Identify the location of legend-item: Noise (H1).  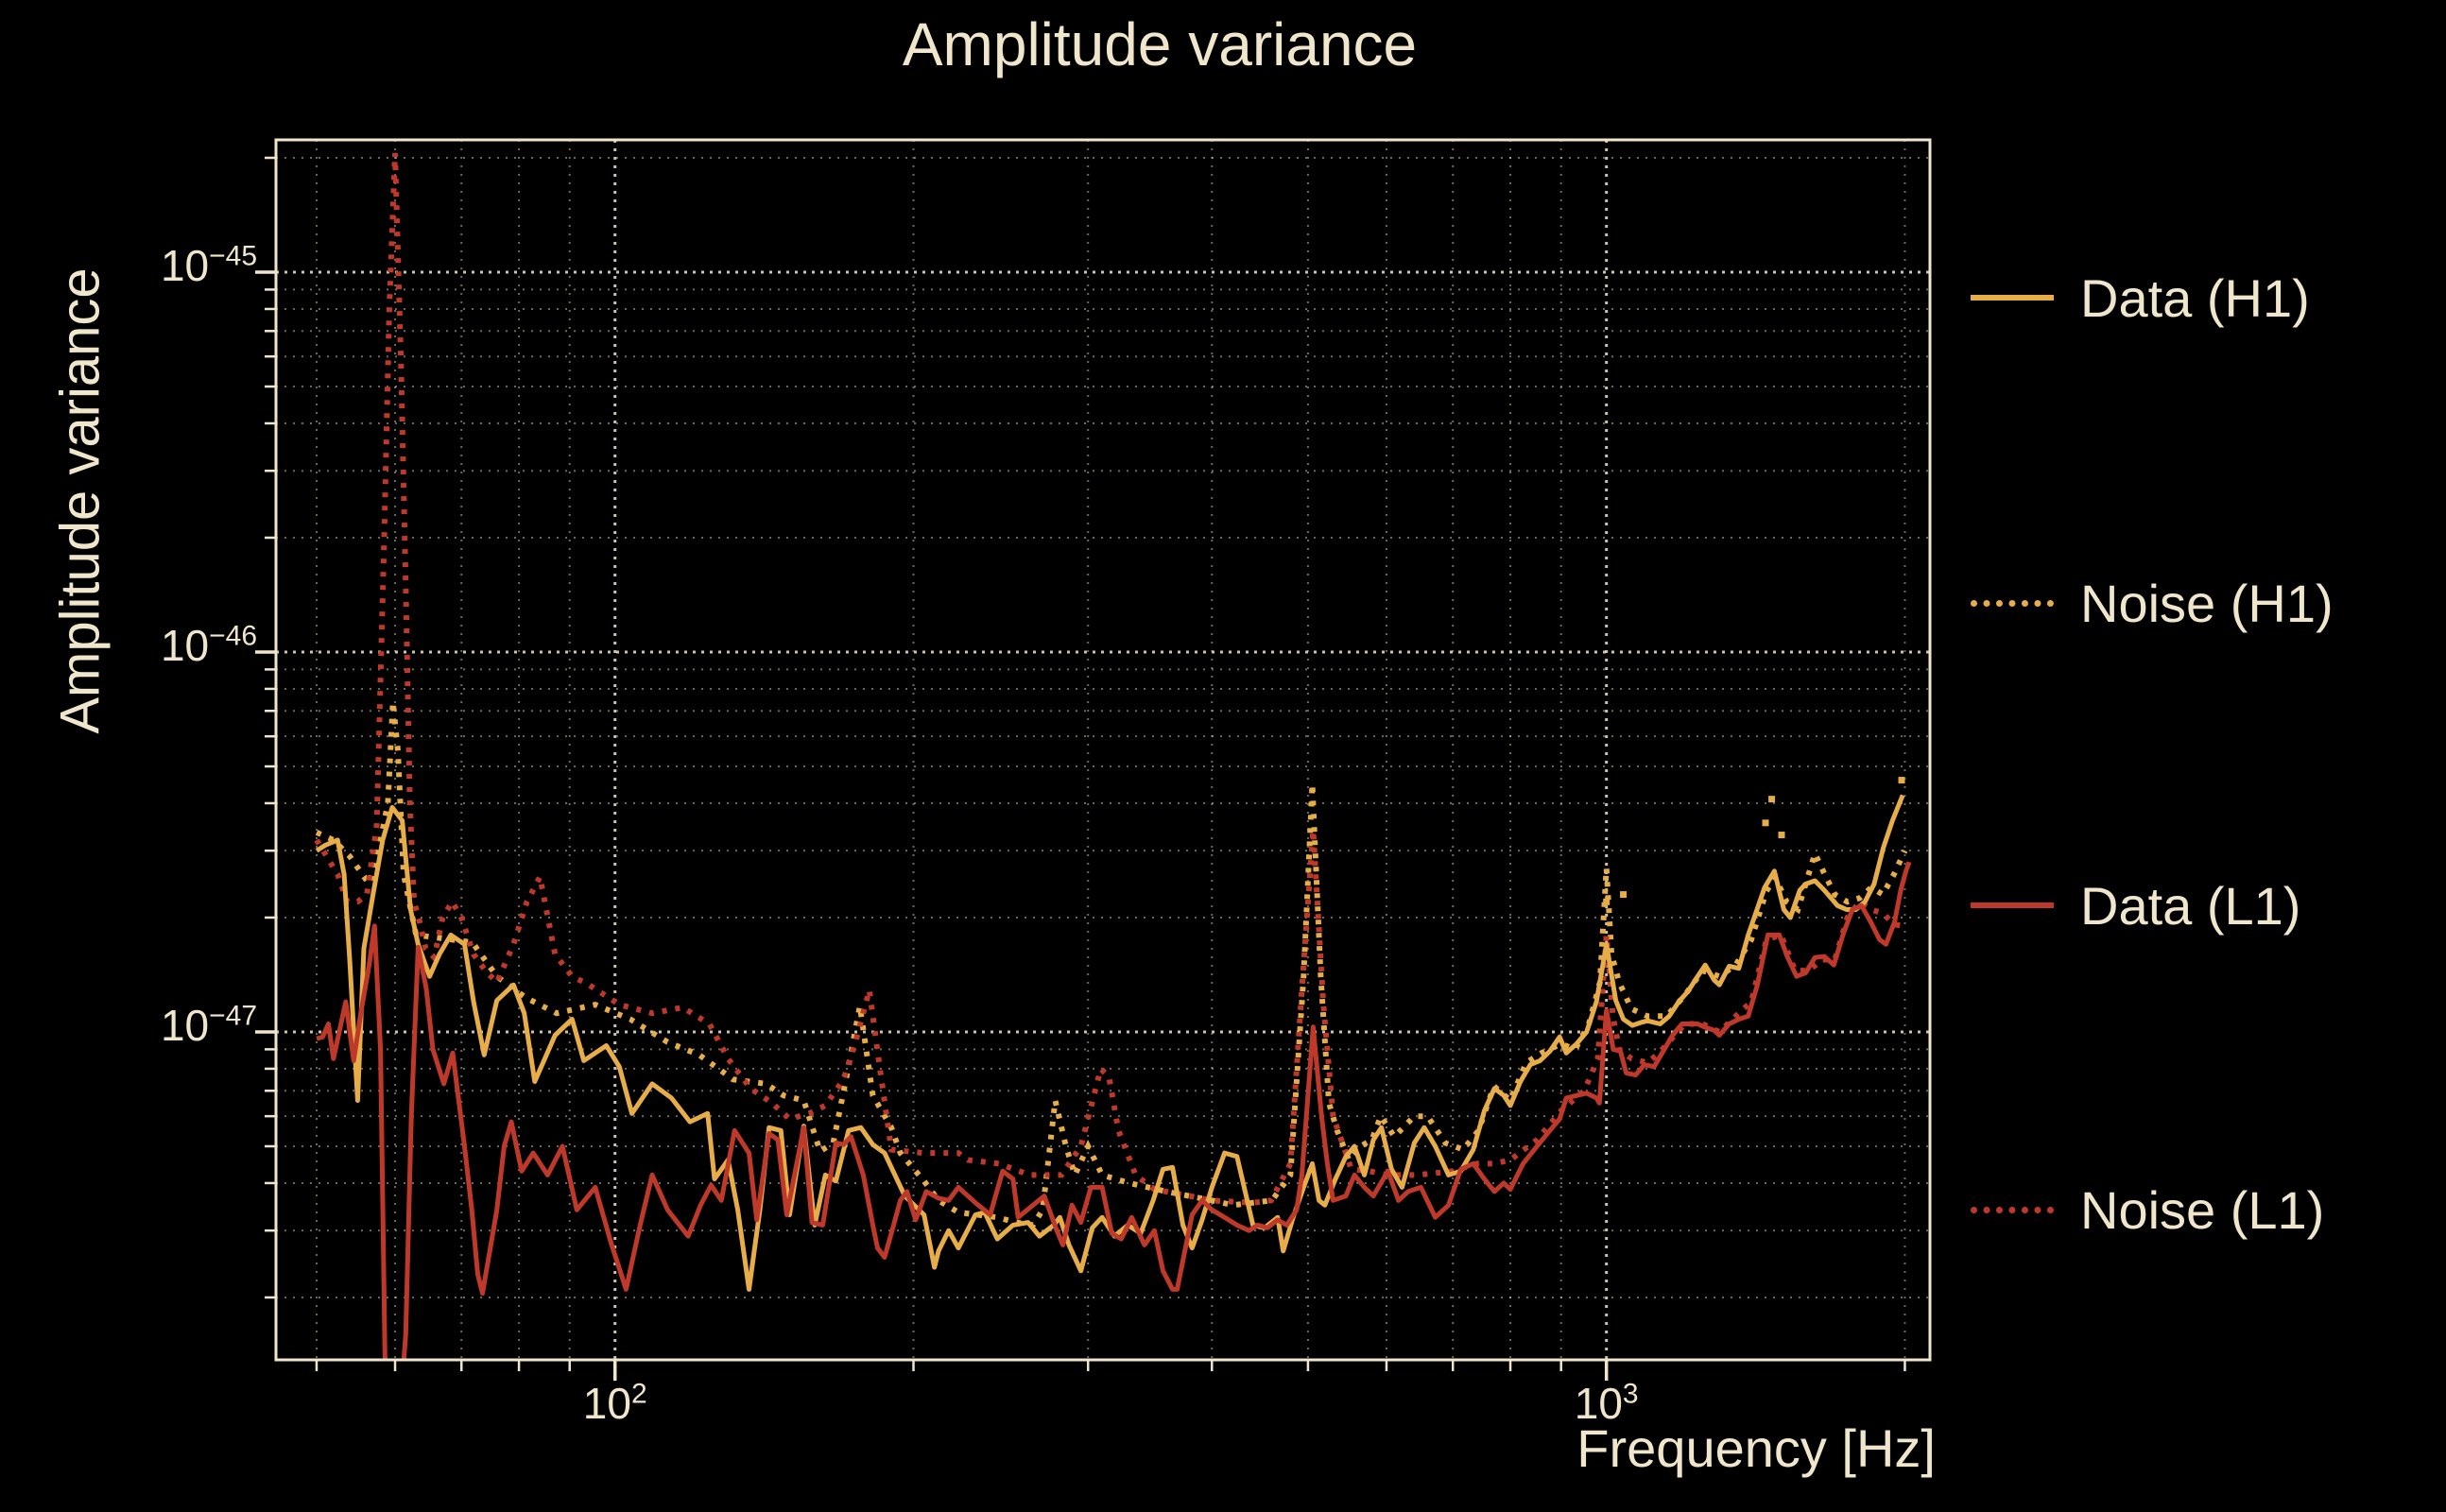
(2152, 603).